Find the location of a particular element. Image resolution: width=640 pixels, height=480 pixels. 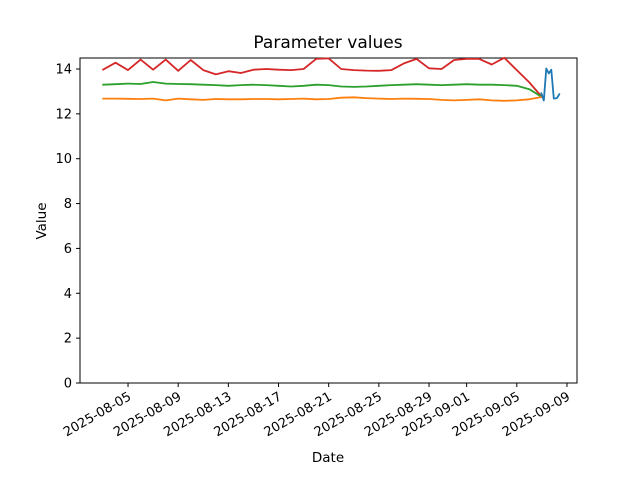

chart-title: Parameter values is located at coordinates (327, 43).